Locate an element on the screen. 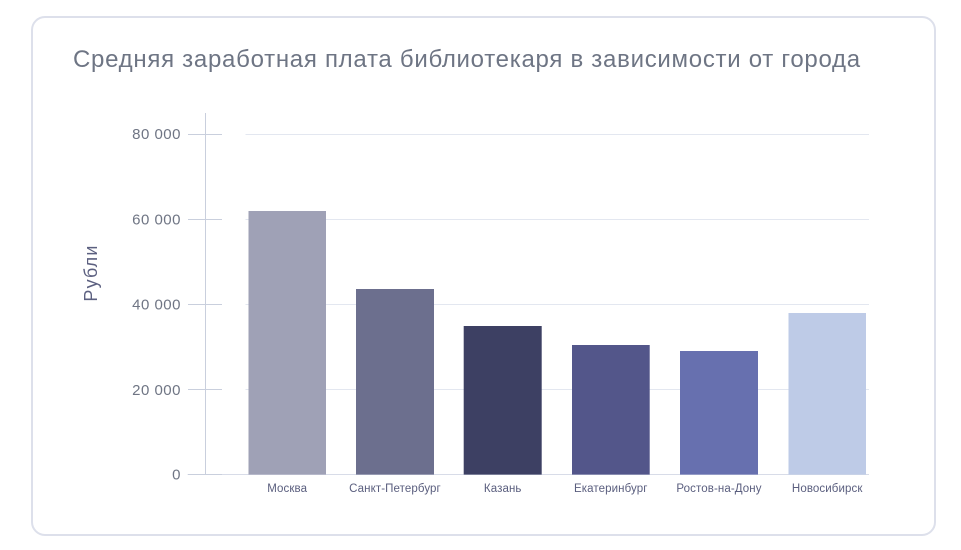 Image resolution: width=961 pixels, height=550 pixels. svg-text: 80 000 is located at coordinates (156, 134).